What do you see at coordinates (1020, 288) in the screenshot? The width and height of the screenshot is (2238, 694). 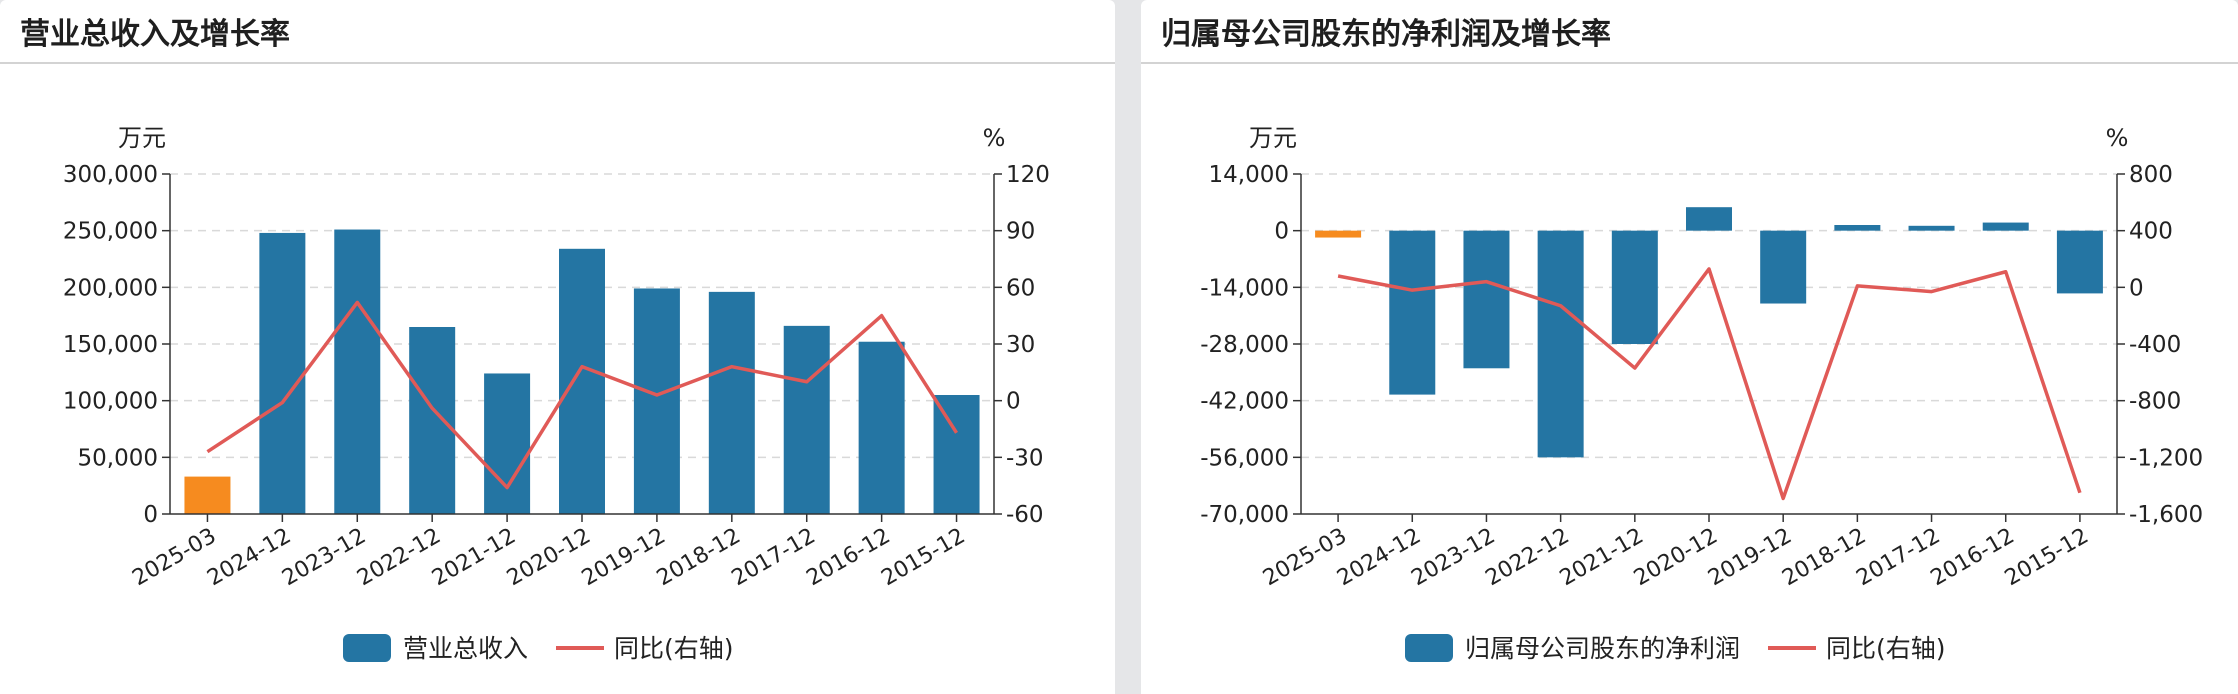 I see `right-axis-tick-label: 60` at bounding box center [1020, 288].